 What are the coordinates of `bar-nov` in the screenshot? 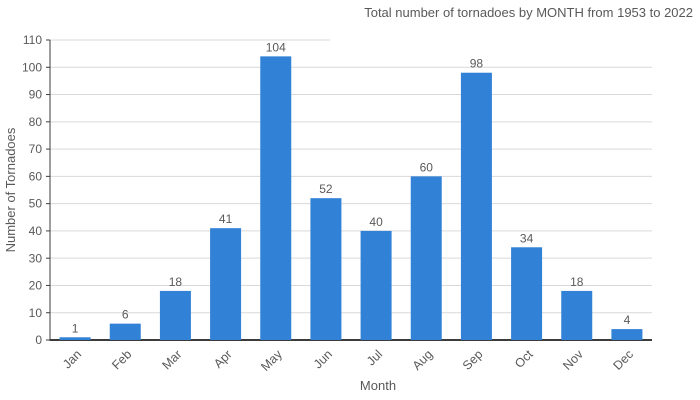 It's located at (577, 315).